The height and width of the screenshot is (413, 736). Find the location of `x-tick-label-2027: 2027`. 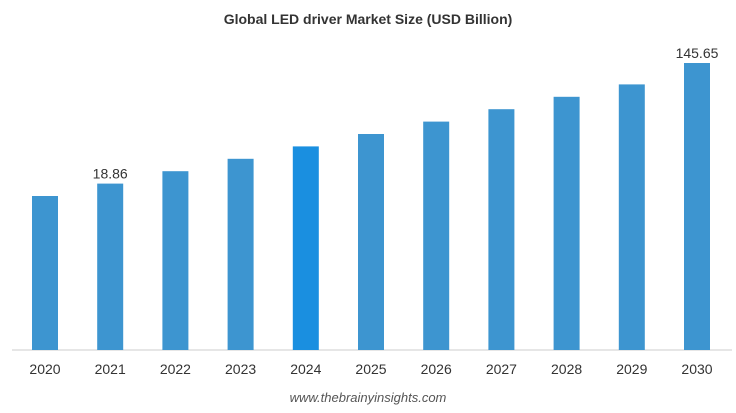

x-tick-label-2027: 2027 is located at coordinates (501, 369).